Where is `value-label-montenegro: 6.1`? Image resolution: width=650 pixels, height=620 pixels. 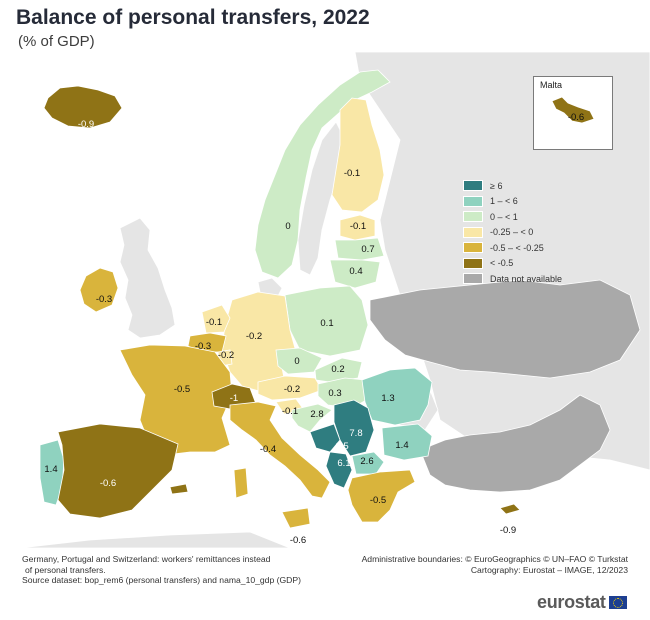
value-label-montenegro: 6.1 is located at coordinates (343, 463).